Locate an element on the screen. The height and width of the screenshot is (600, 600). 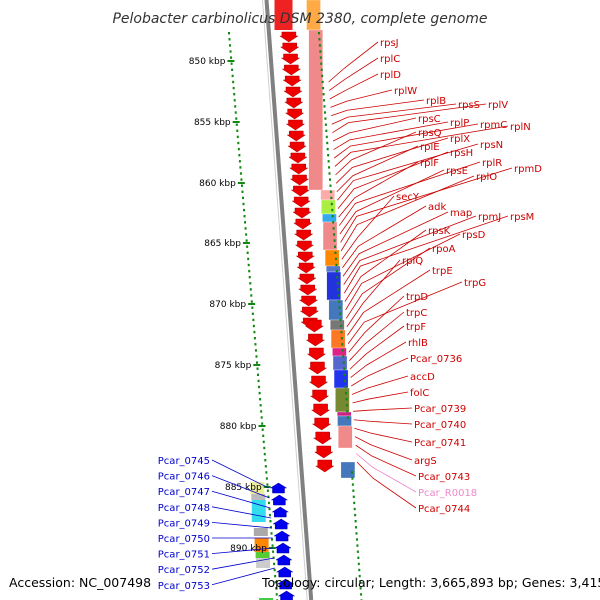
gene-label-trpe: trpE is located at coordinates (442, 271).